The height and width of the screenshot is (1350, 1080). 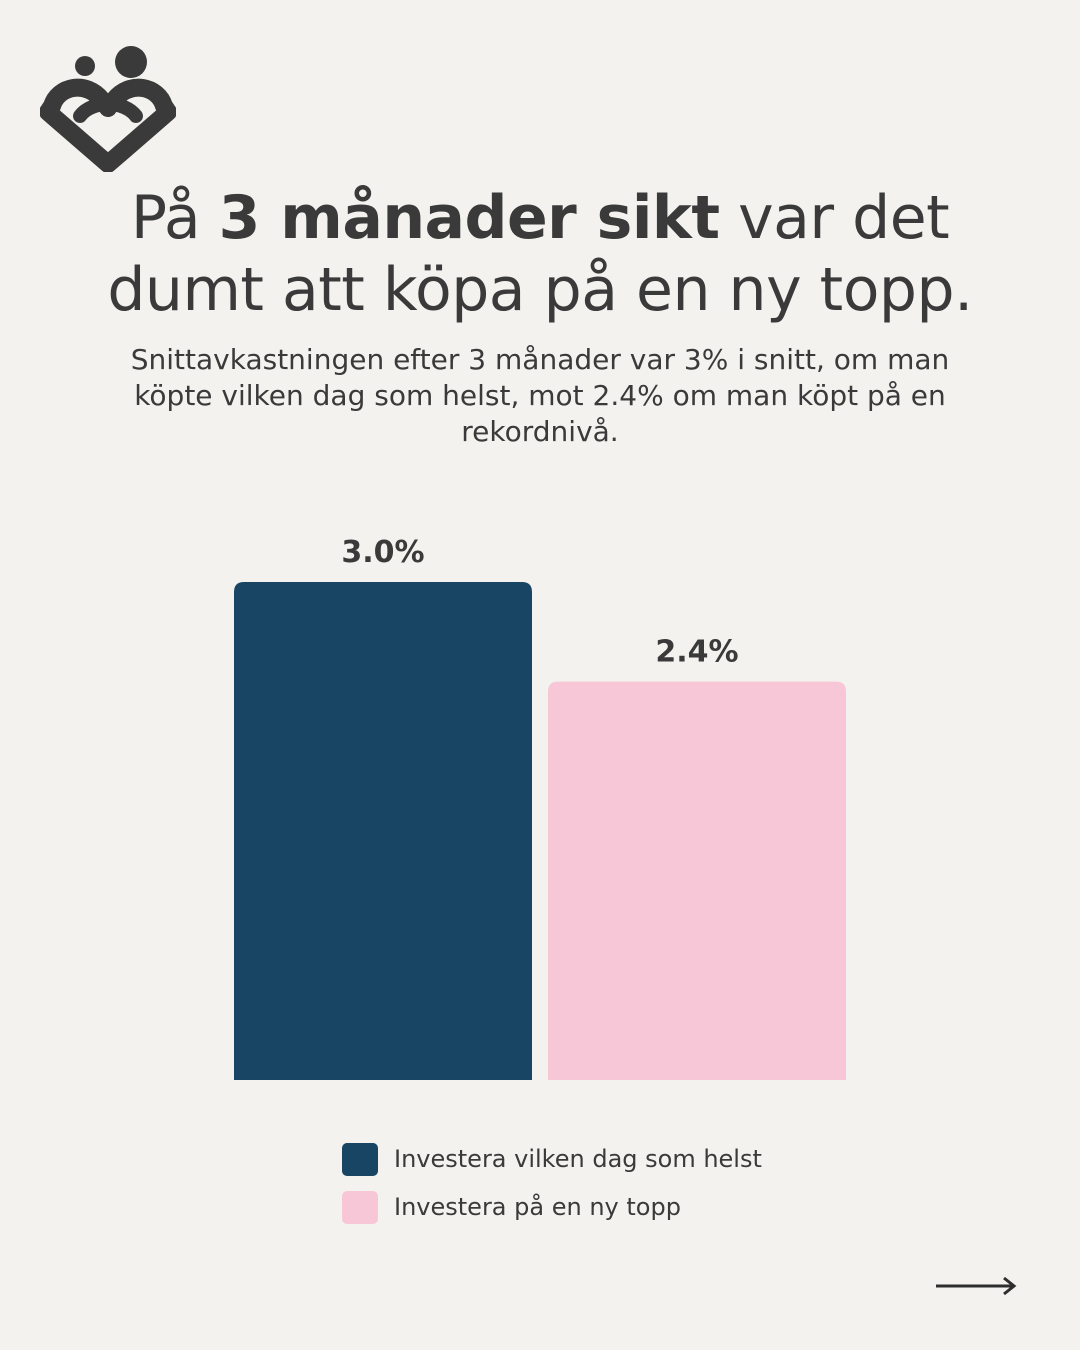 What do you see at coordinates (108, 109) in the screenshot?
I see `heart-people-logo-icon` at bounding box center [108, 109].